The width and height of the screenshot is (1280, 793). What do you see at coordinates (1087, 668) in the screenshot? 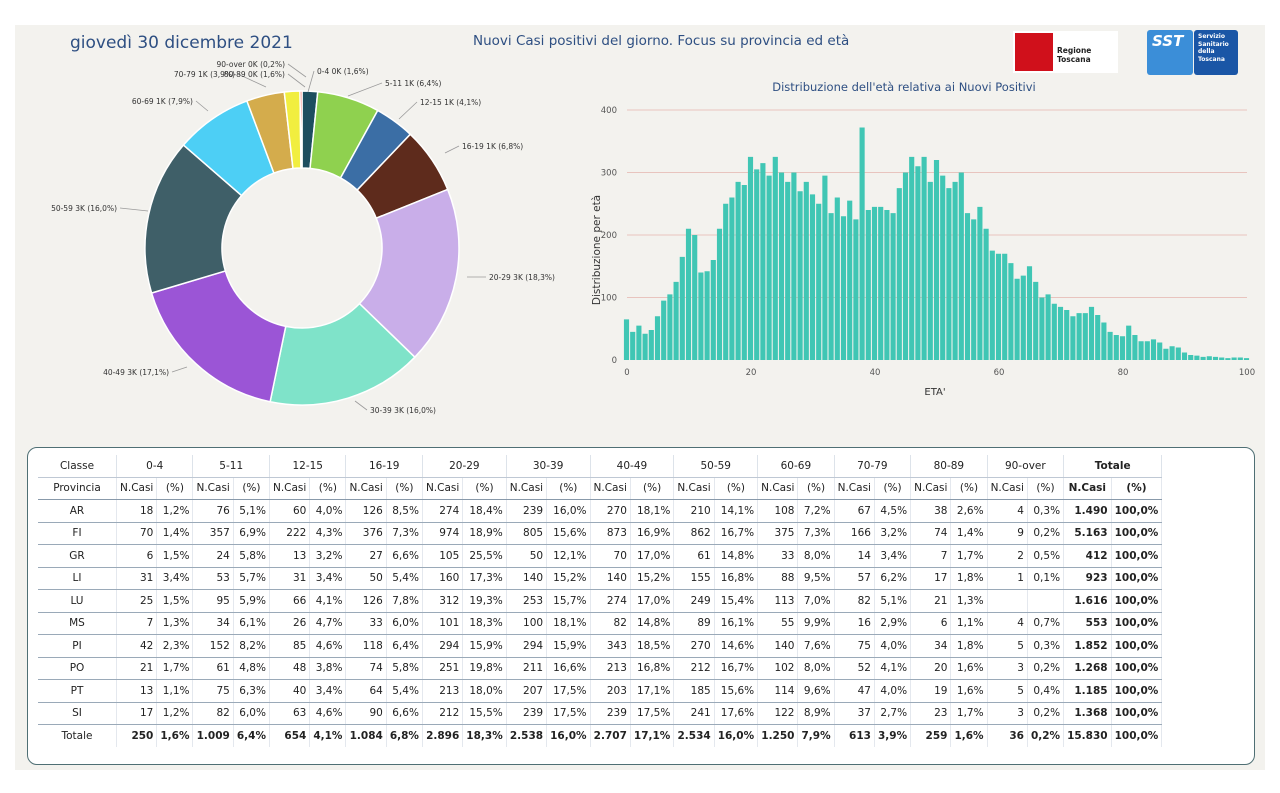
I see `count-cell: 1.268` at bounding box center [1087, 668].